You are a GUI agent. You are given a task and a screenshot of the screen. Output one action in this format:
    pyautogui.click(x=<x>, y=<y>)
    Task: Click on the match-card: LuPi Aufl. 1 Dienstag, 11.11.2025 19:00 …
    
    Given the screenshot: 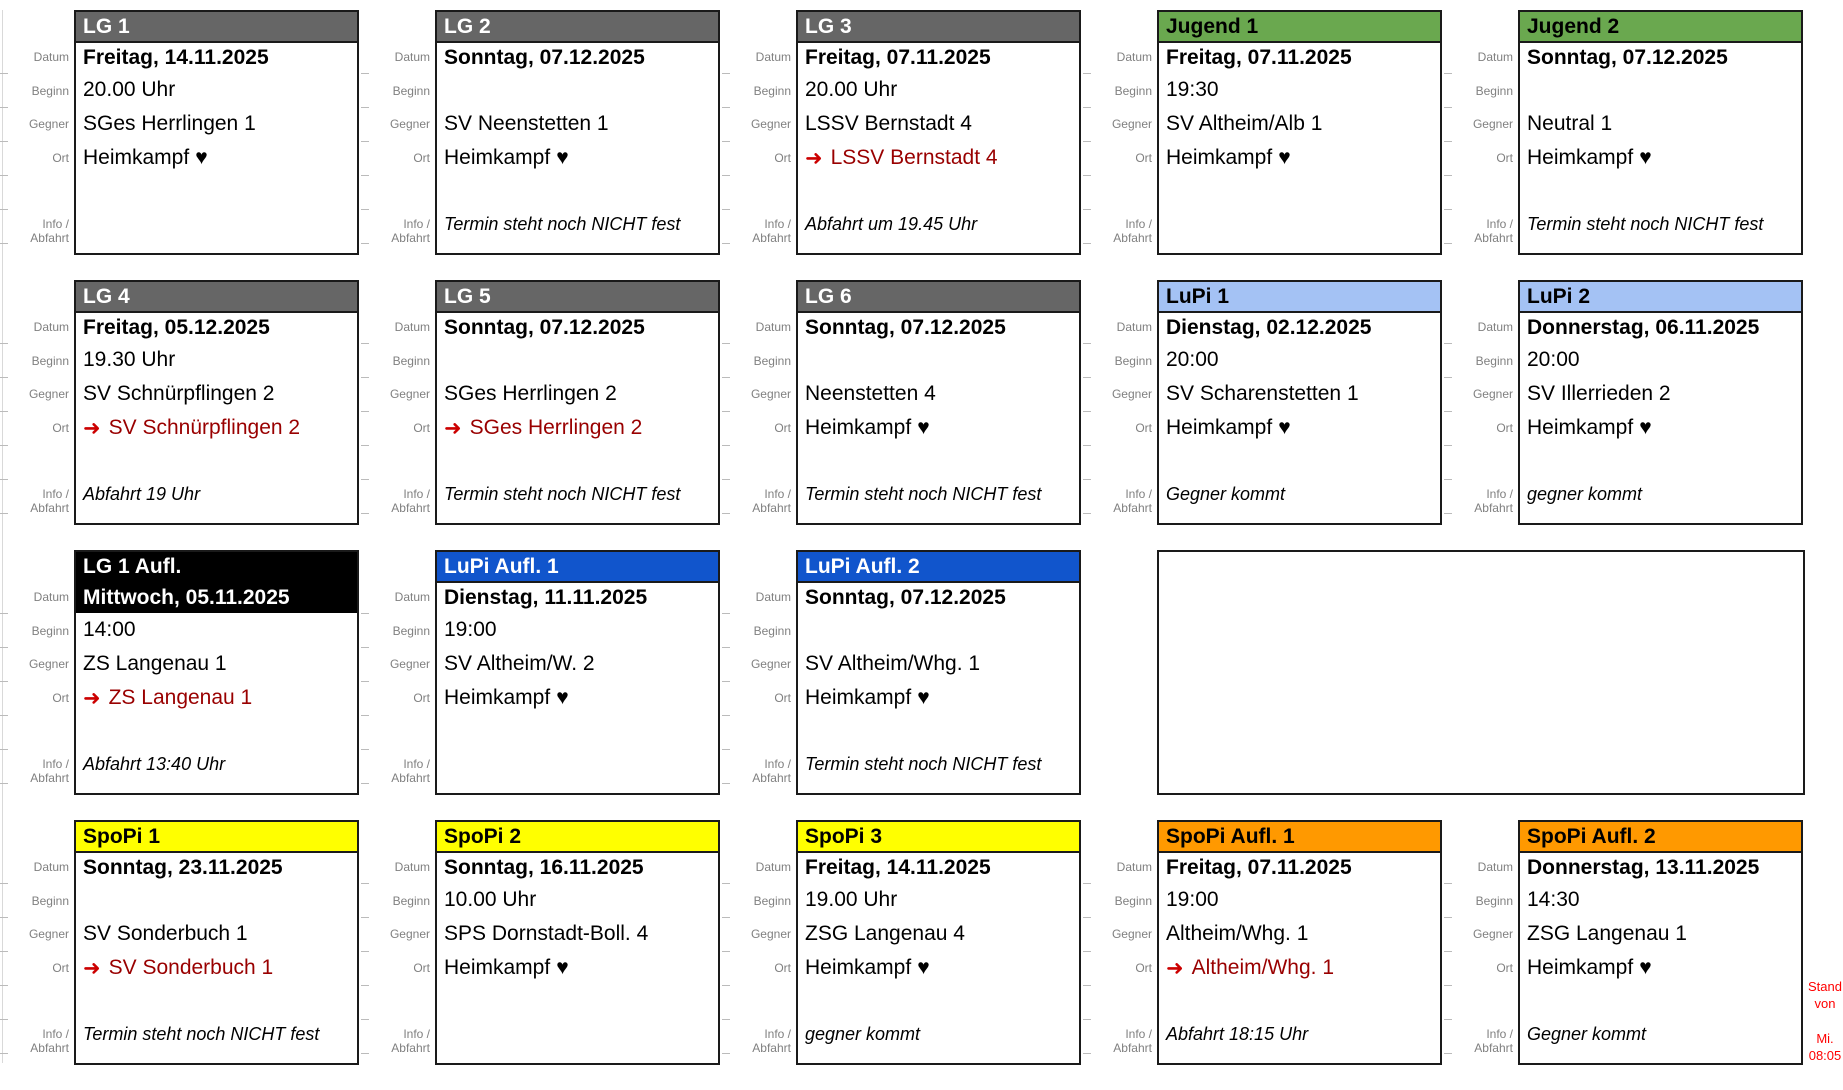 What is the action you would take?
    pyautogui.click(x=577, y=672)
    